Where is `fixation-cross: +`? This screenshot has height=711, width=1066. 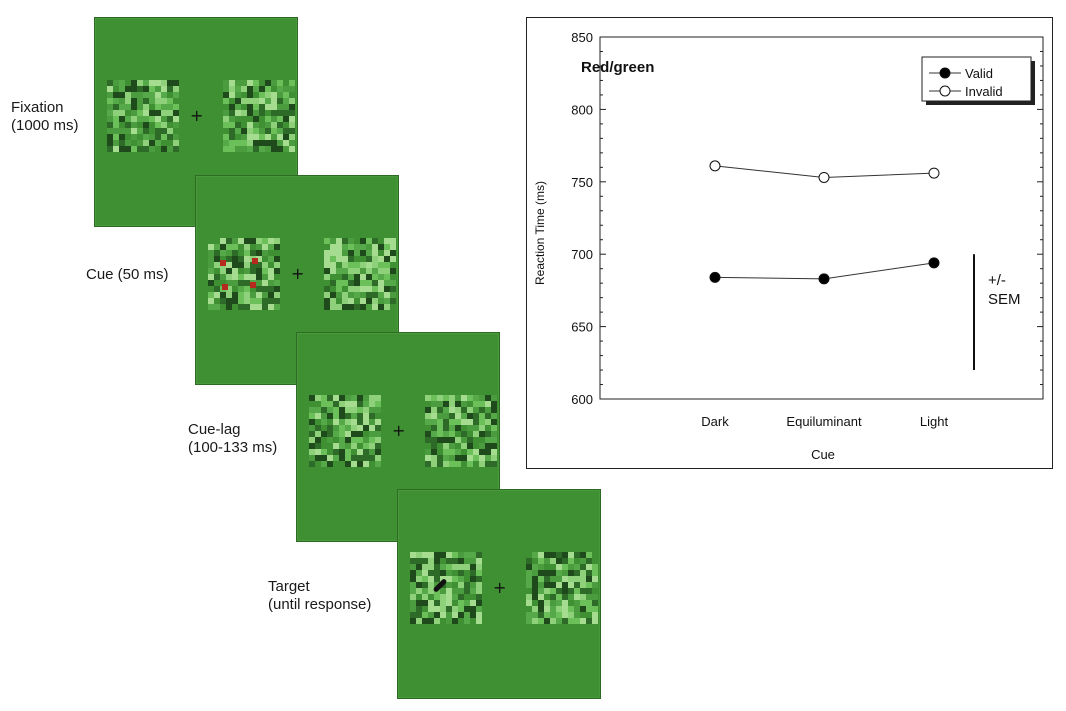 fixation-cross: + is located at coordinates (298, 273).